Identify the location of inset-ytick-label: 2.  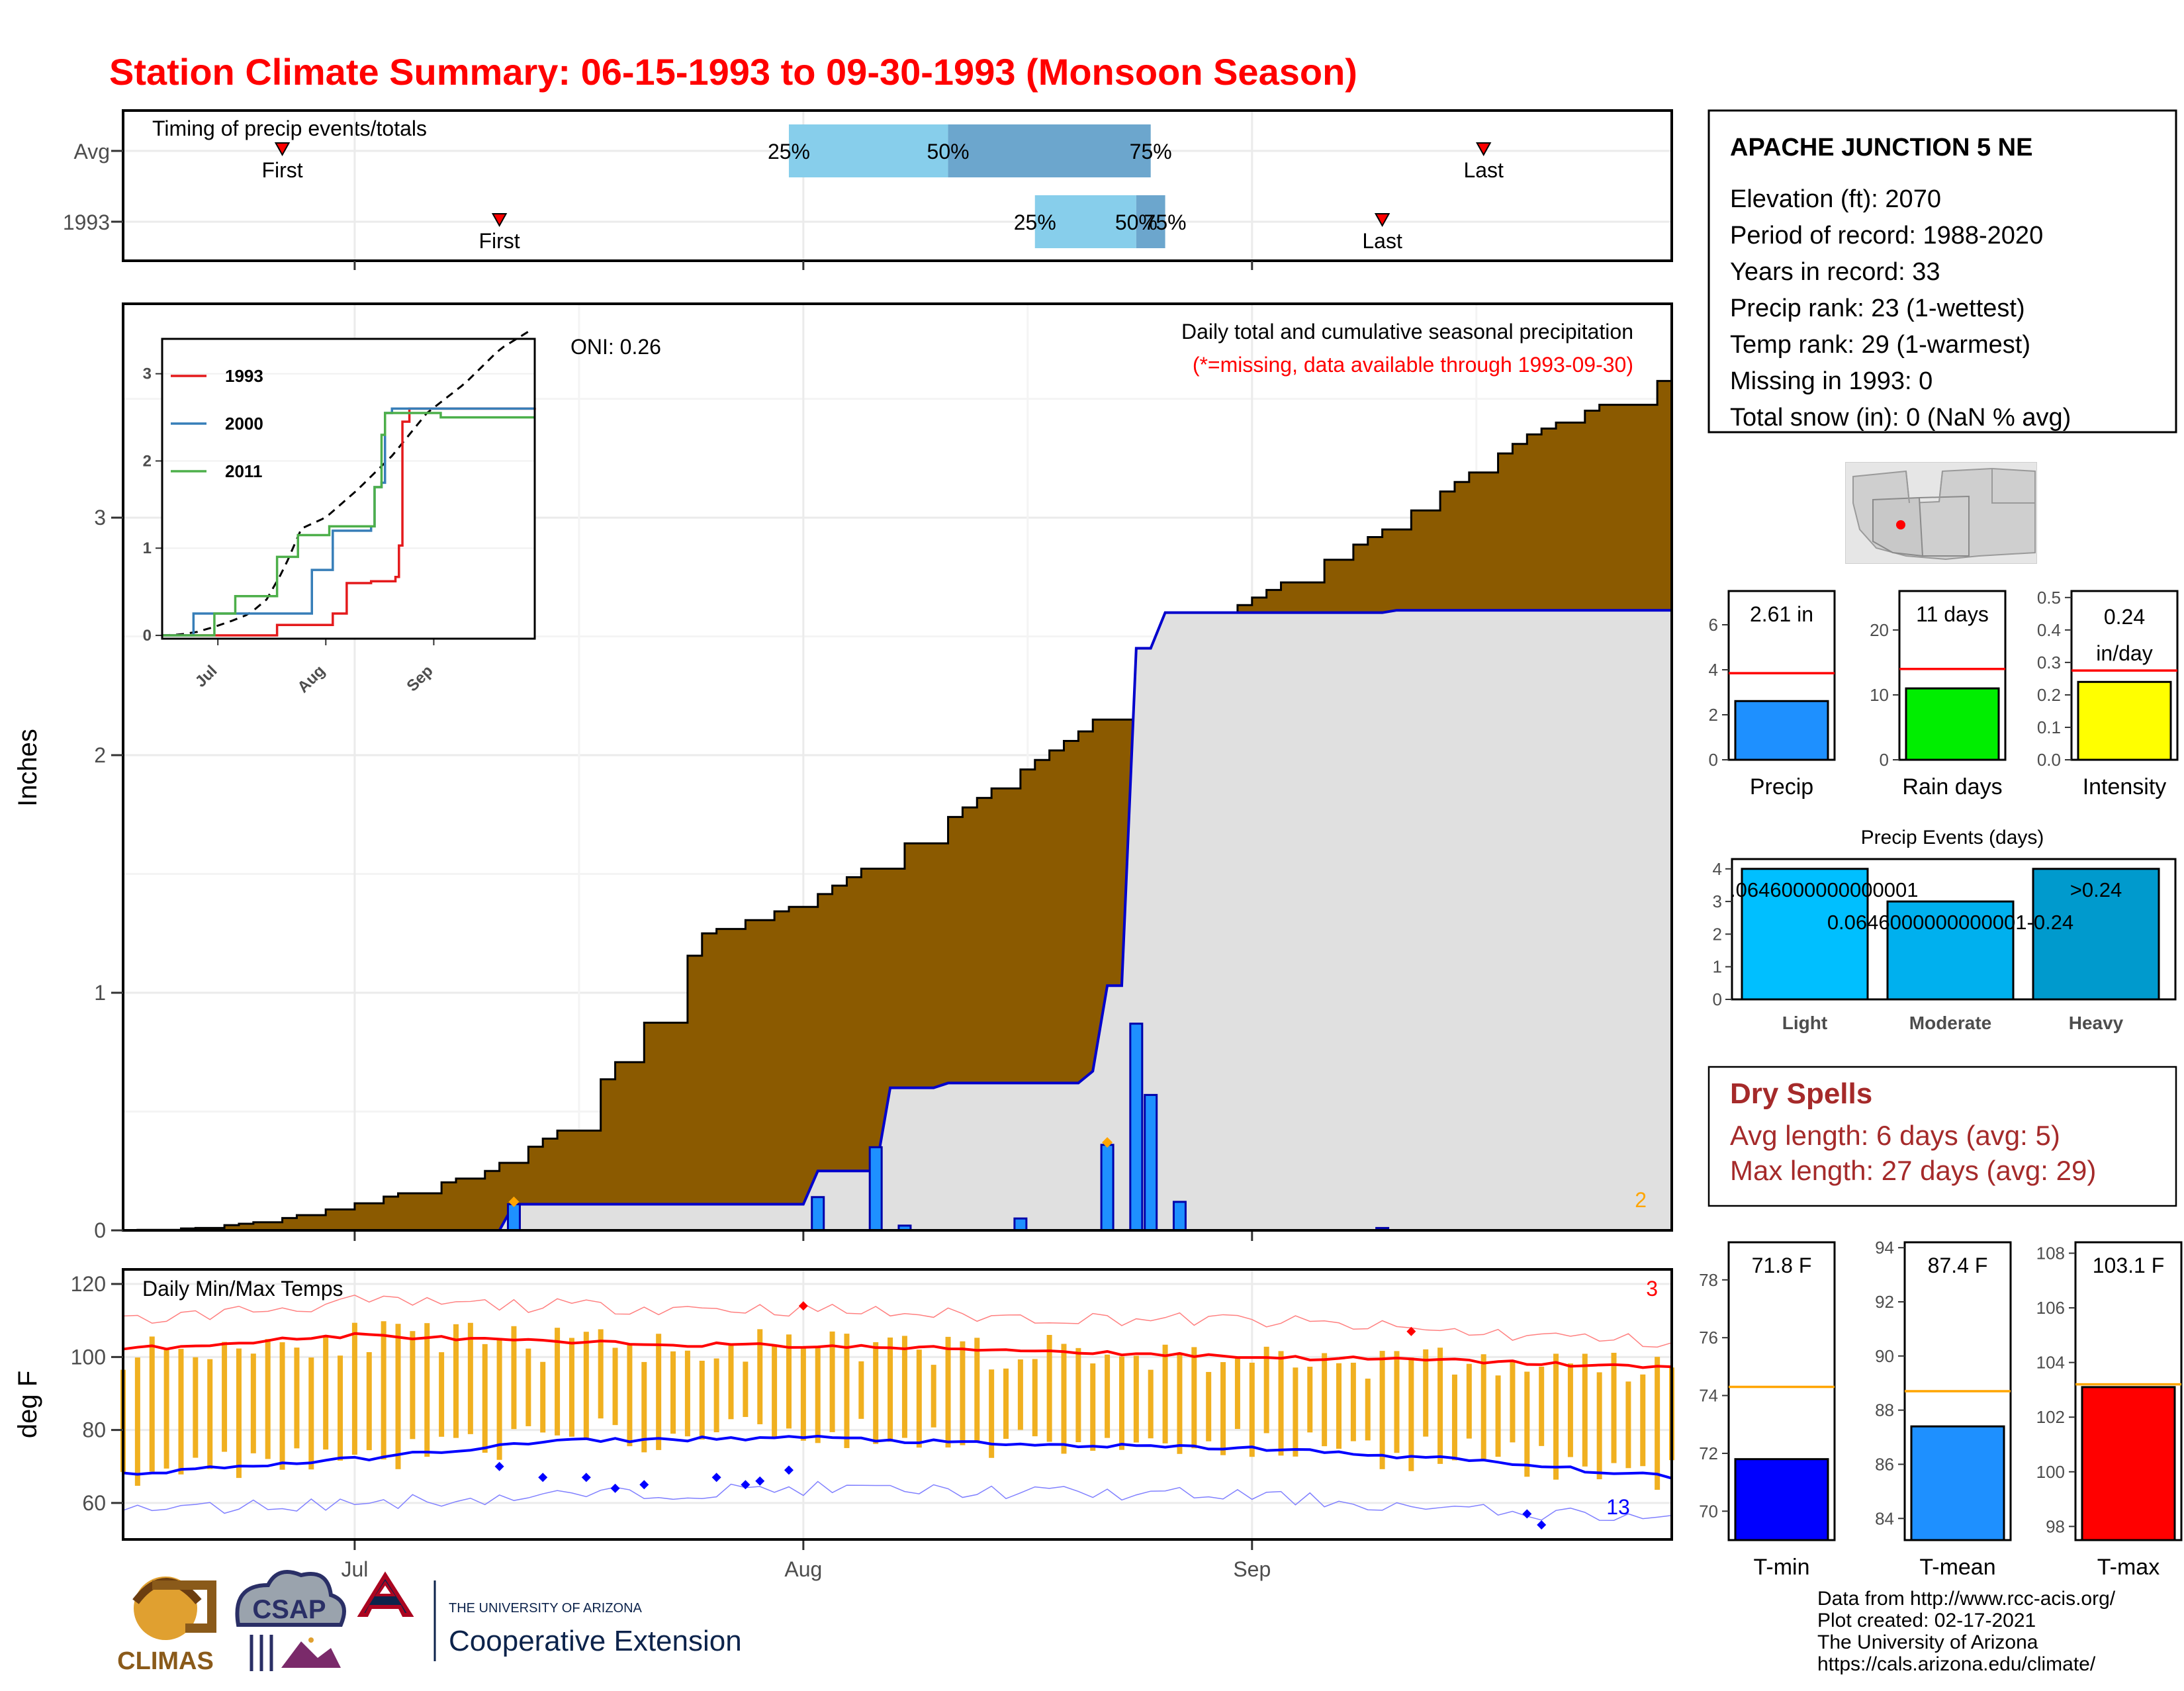
(147, 461).